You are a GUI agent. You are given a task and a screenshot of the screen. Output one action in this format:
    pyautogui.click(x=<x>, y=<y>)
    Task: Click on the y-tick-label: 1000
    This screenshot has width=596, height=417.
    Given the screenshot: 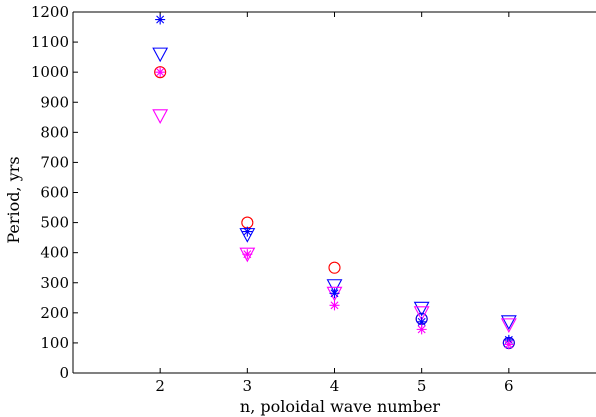 What is the action you would take?
    pyautogui.click(x=50, y=72)
    